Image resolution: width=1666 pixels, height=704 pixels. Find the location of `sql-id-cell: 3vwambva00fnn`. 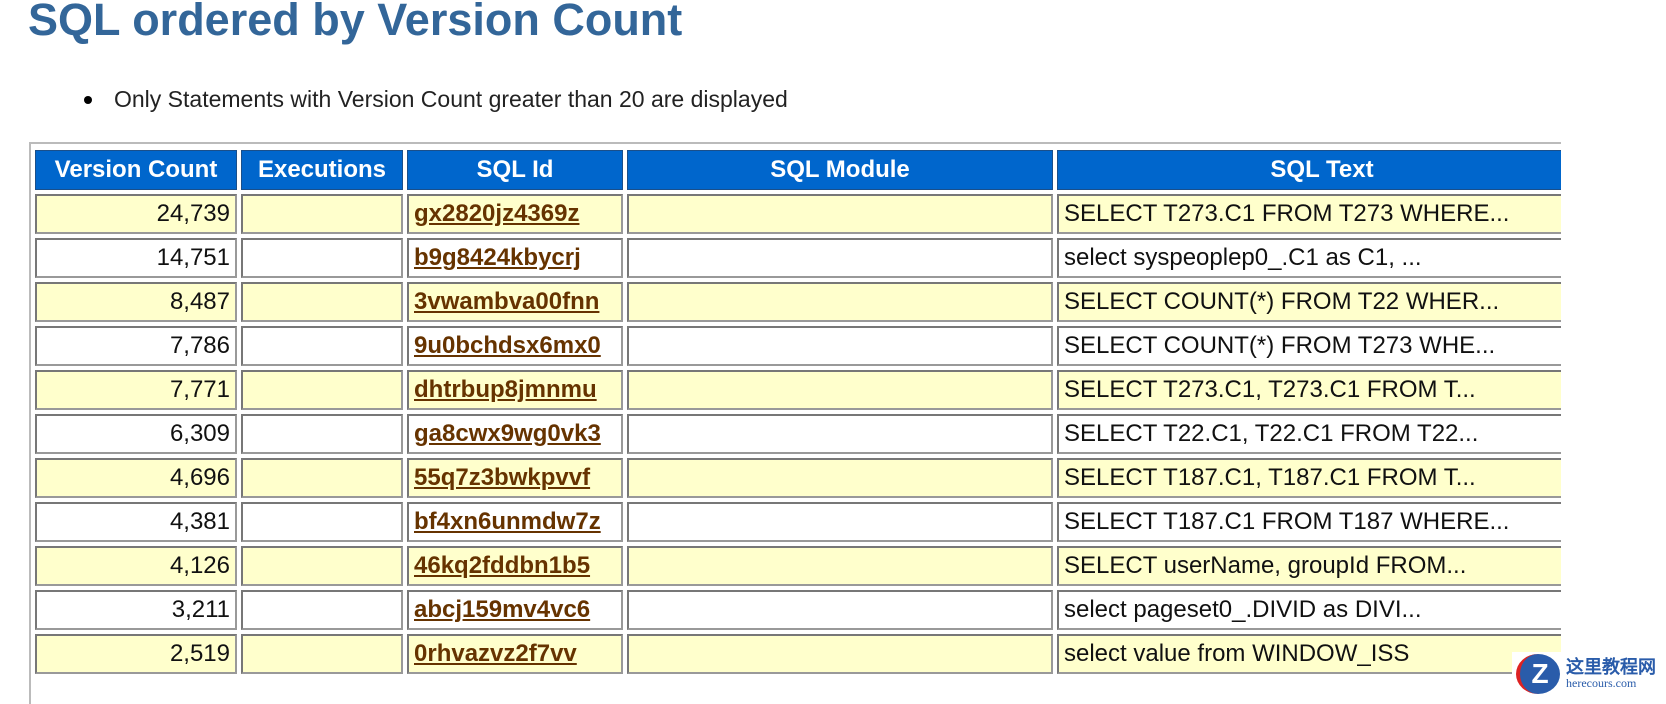

sql-id-cell: 3vwambva00fnn is located at coordinates (515, 302).